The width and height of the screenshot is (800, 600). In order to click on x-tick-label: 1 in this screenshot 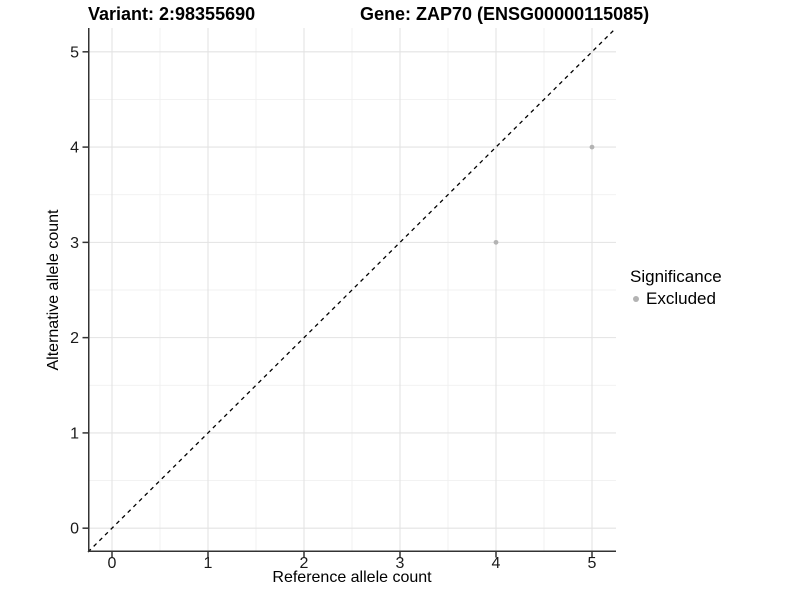, I will do `click(208, 563)`.